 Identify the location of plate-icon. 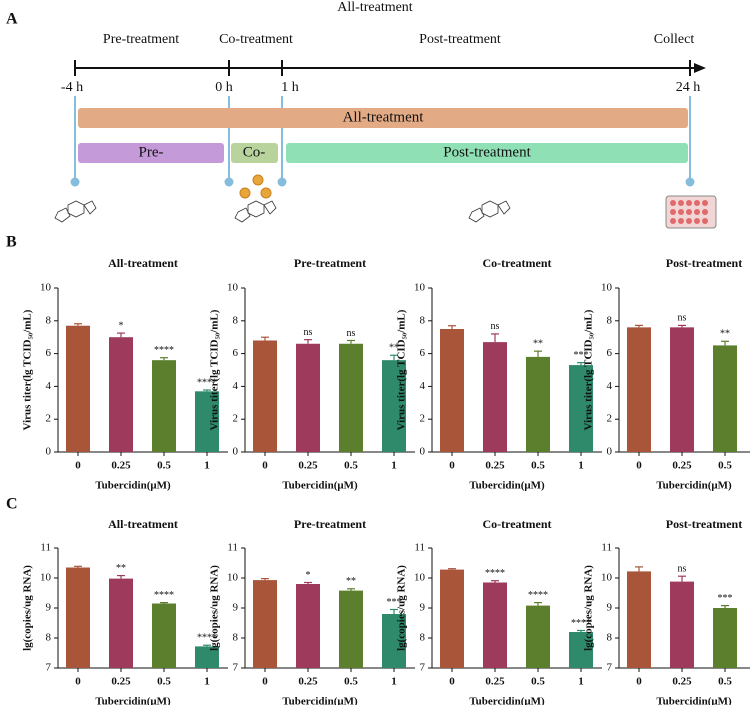
(691, 212).